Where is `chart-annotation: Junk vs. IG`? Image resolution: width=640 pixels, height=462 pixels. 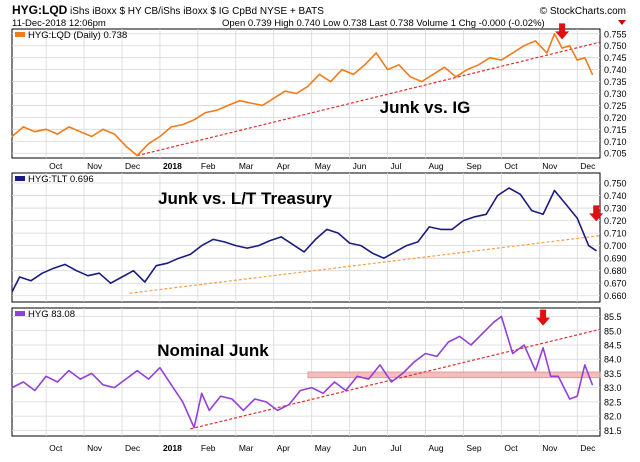
chart-annotation: Junk vs. IG is located at coordinates (425, 107).